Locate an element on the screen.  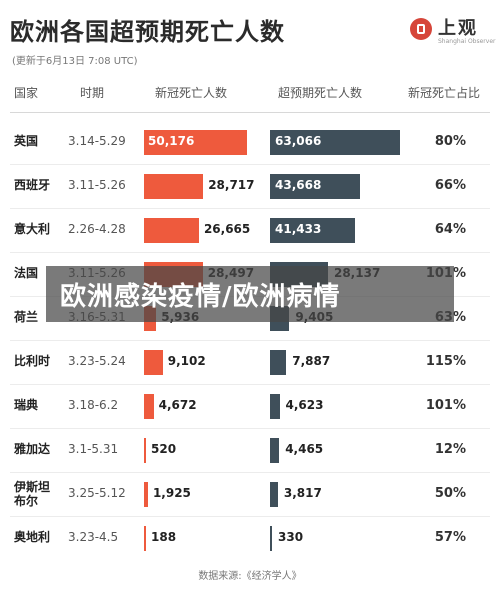
period: 3.18-6.2 is located at coordinates (93, 405).